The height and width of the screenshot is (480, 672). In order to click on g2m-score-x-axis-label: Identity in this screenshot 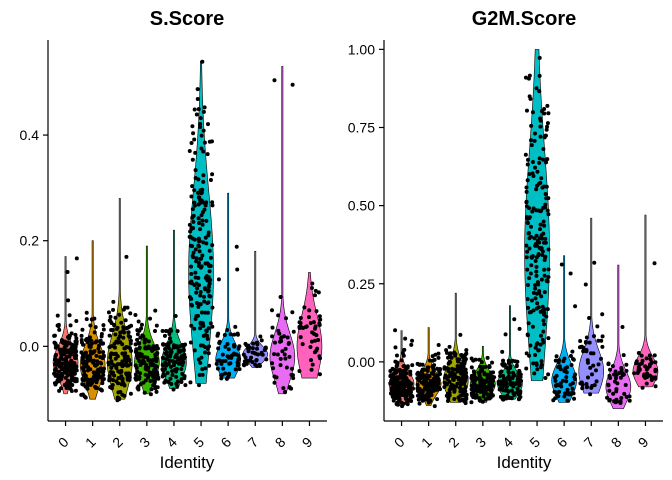, I will do `click(524, 462)`.